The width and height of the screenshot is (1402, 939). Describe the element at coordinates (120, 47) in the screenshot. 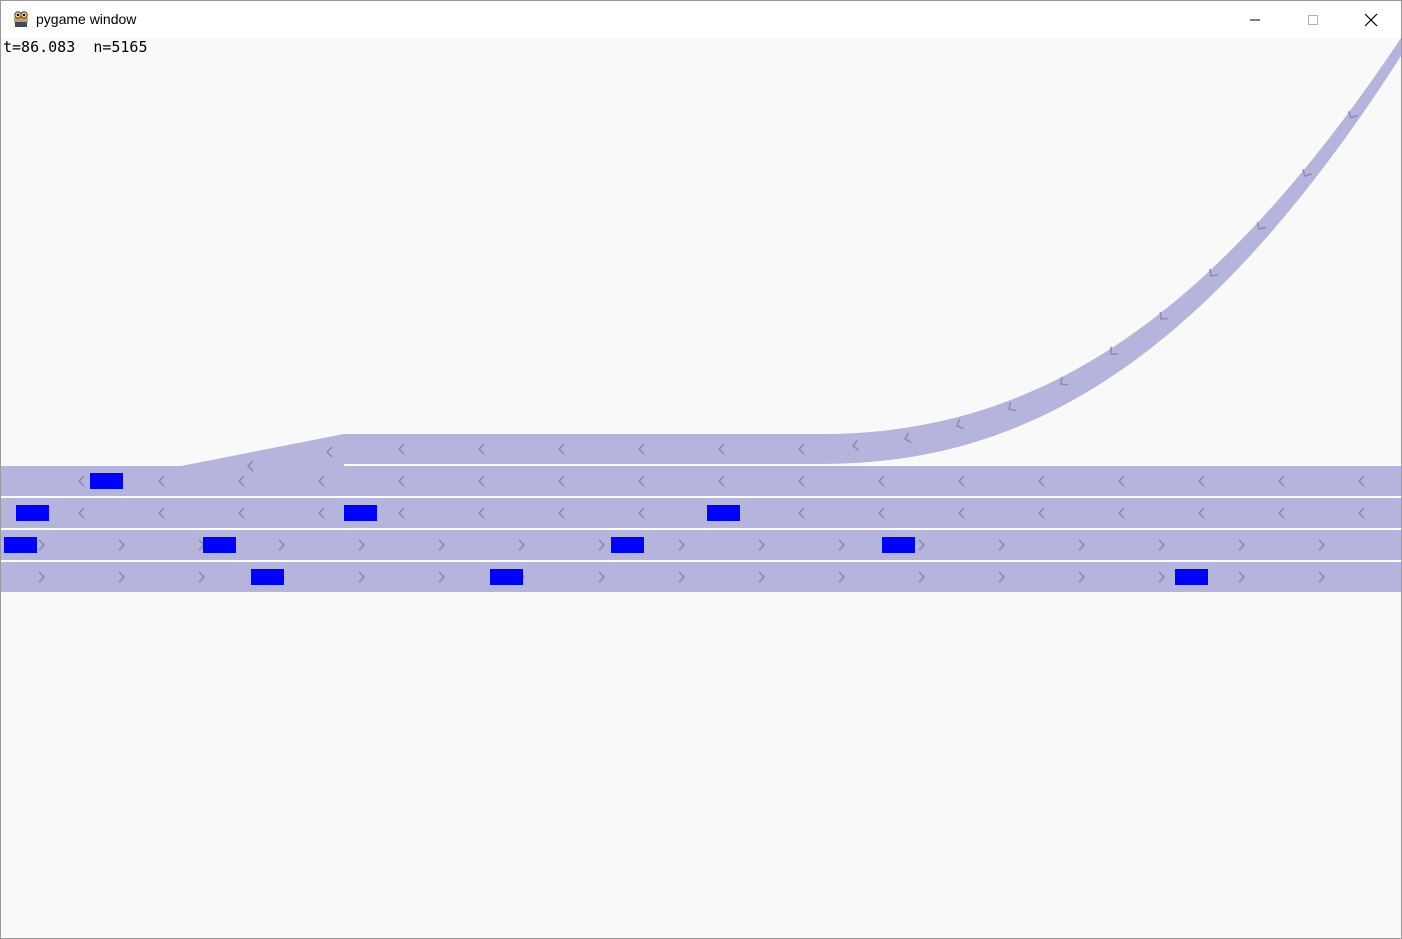

I see `count-readout: n=5165` at that location.